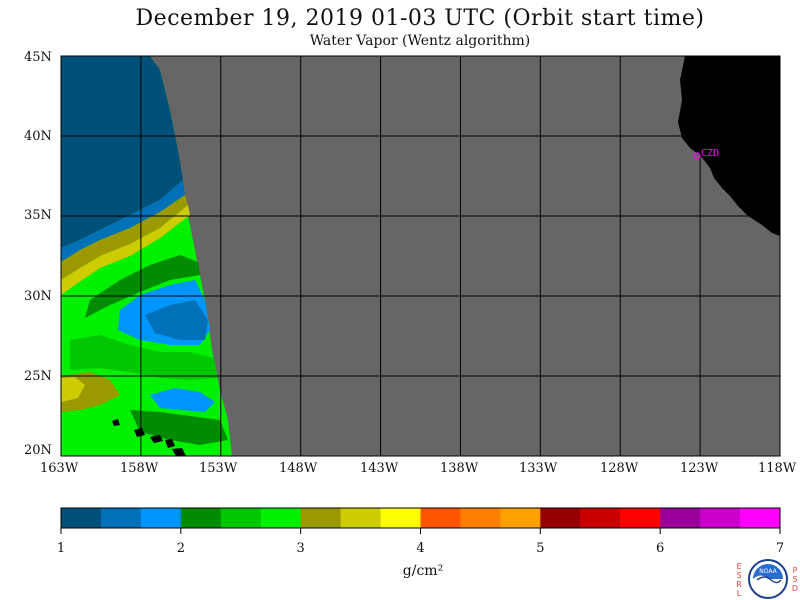 Image resolution: width=800 pixels, height=600 pixels. I want to click on colorbar-tick-label: 1, so click(61, 548).